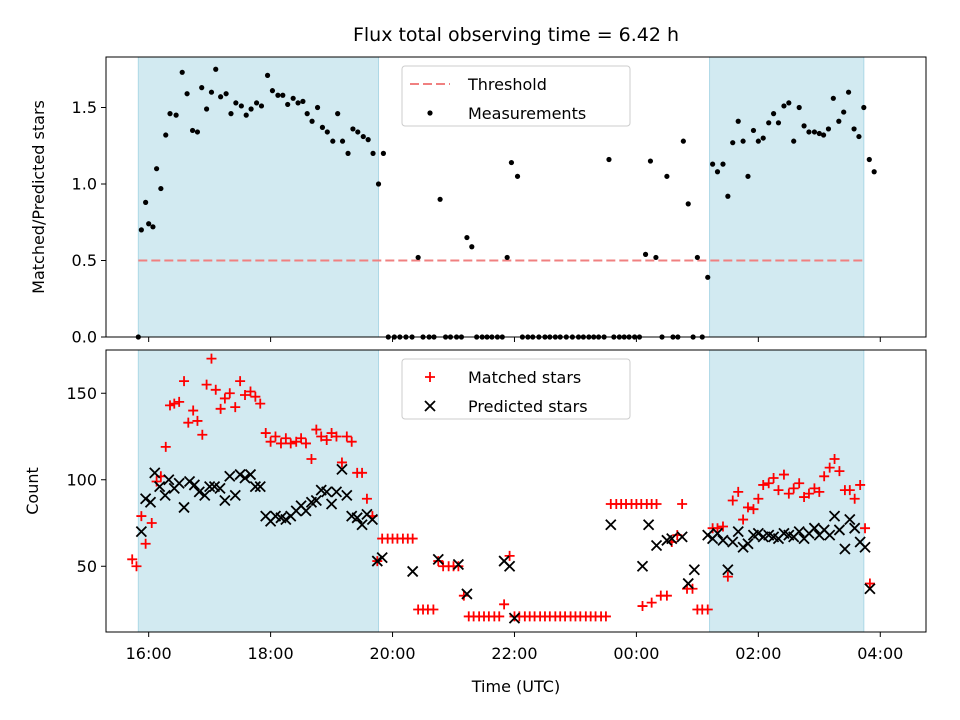  What do you see at coordinates (515, 686) in the screenshot?
I see `x-axis-label: Time (UTC)` at bounding box center [515, 686].